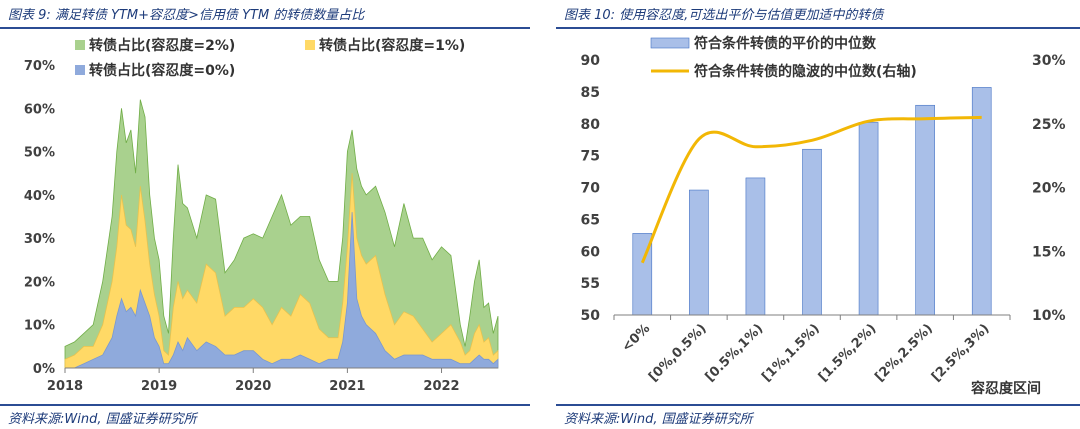 This screenshot has width=1080, height=429. What do you see at coordinates (39, 282) in the screenshot?
I see `y-tick-label: 20%` at bounding box center [39, 282].